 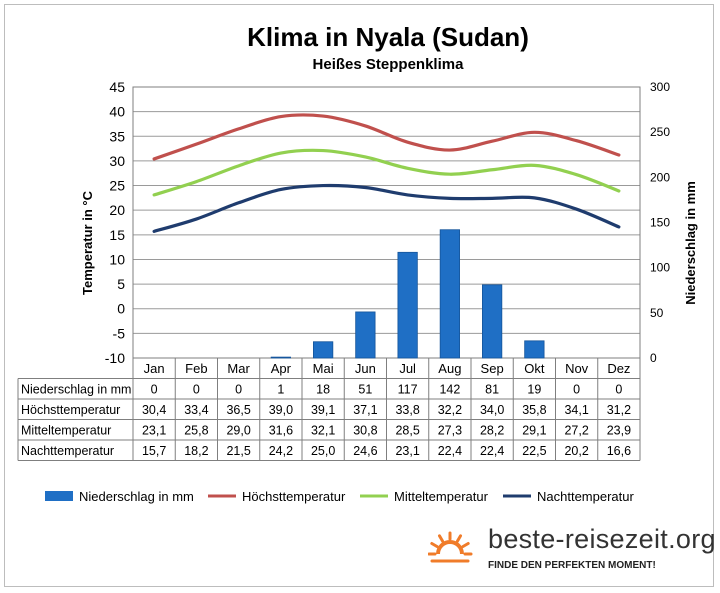 I want to click on table-cell: 32,1, so click(x=323, y=431).